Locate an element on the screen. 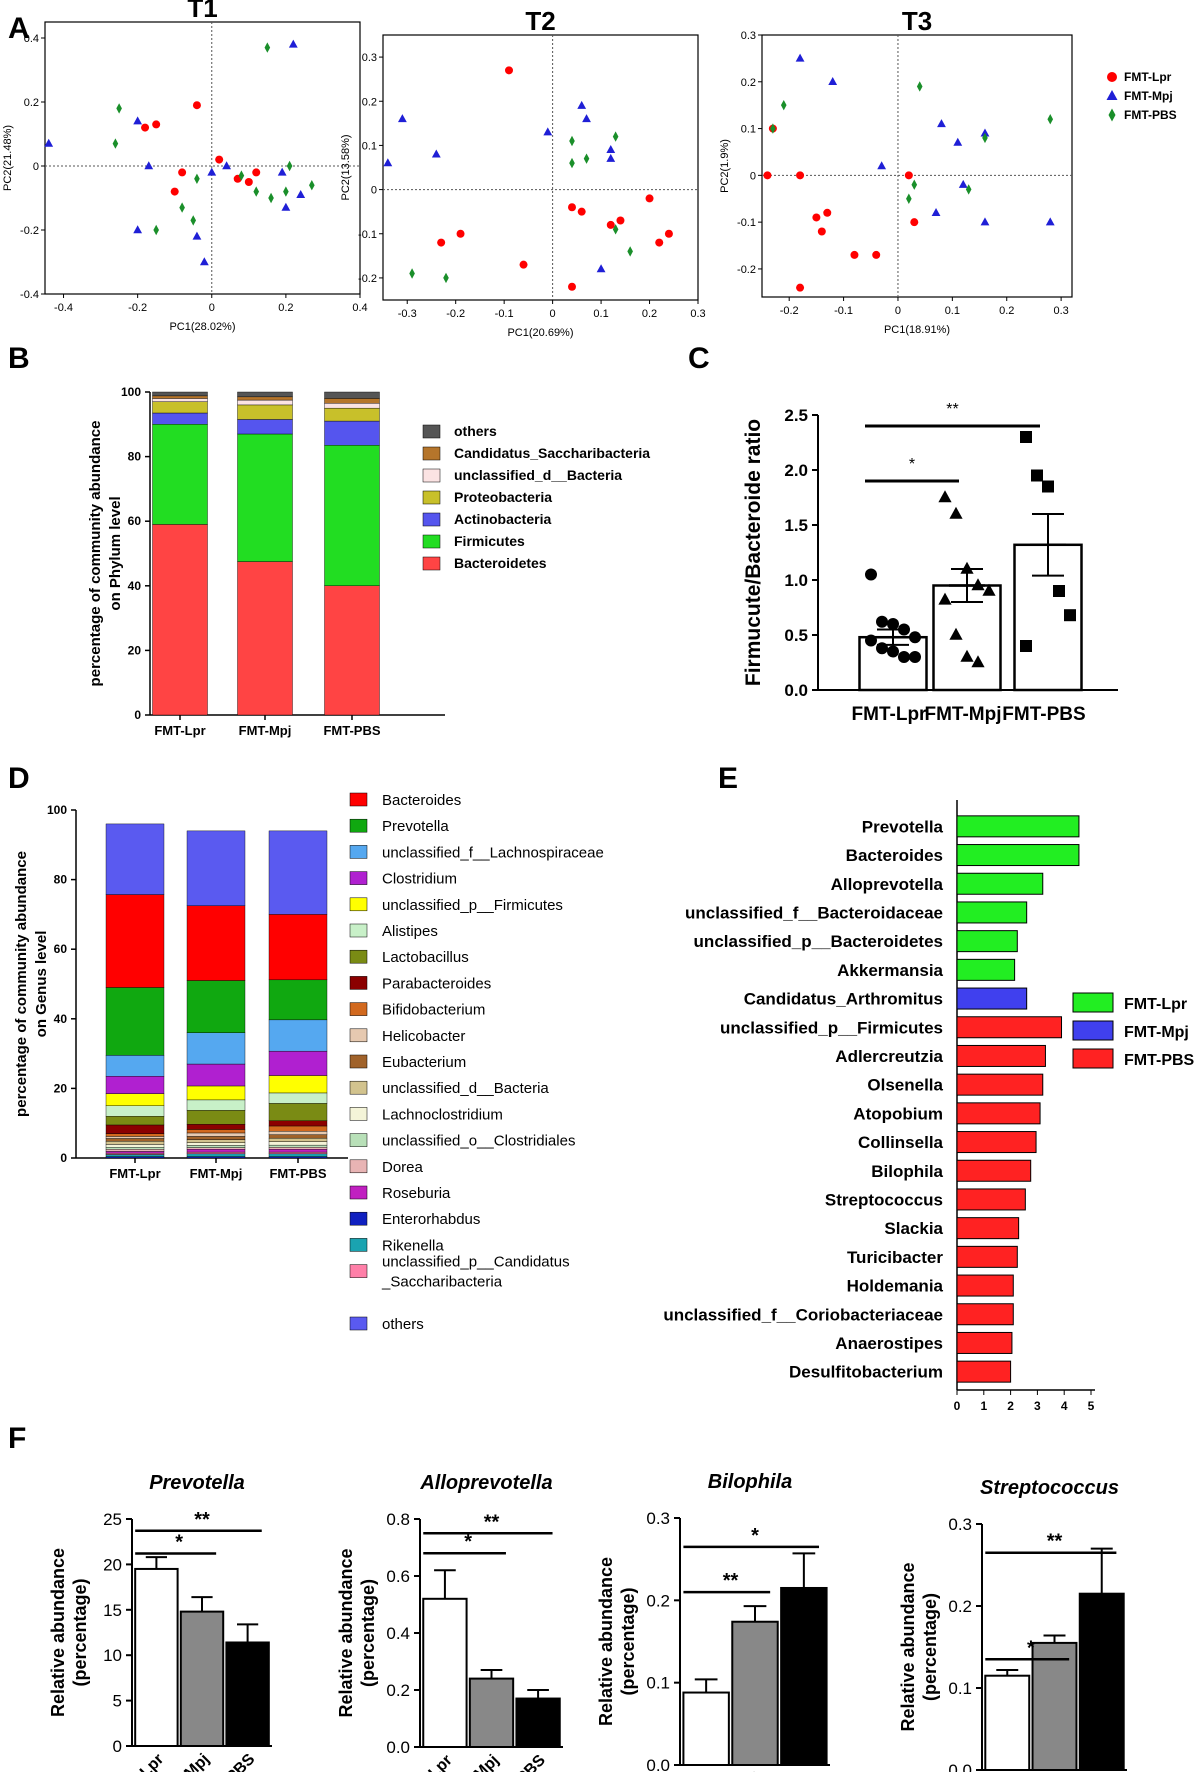  legend-label: Bacteroides is located at coordinates (421, 800).